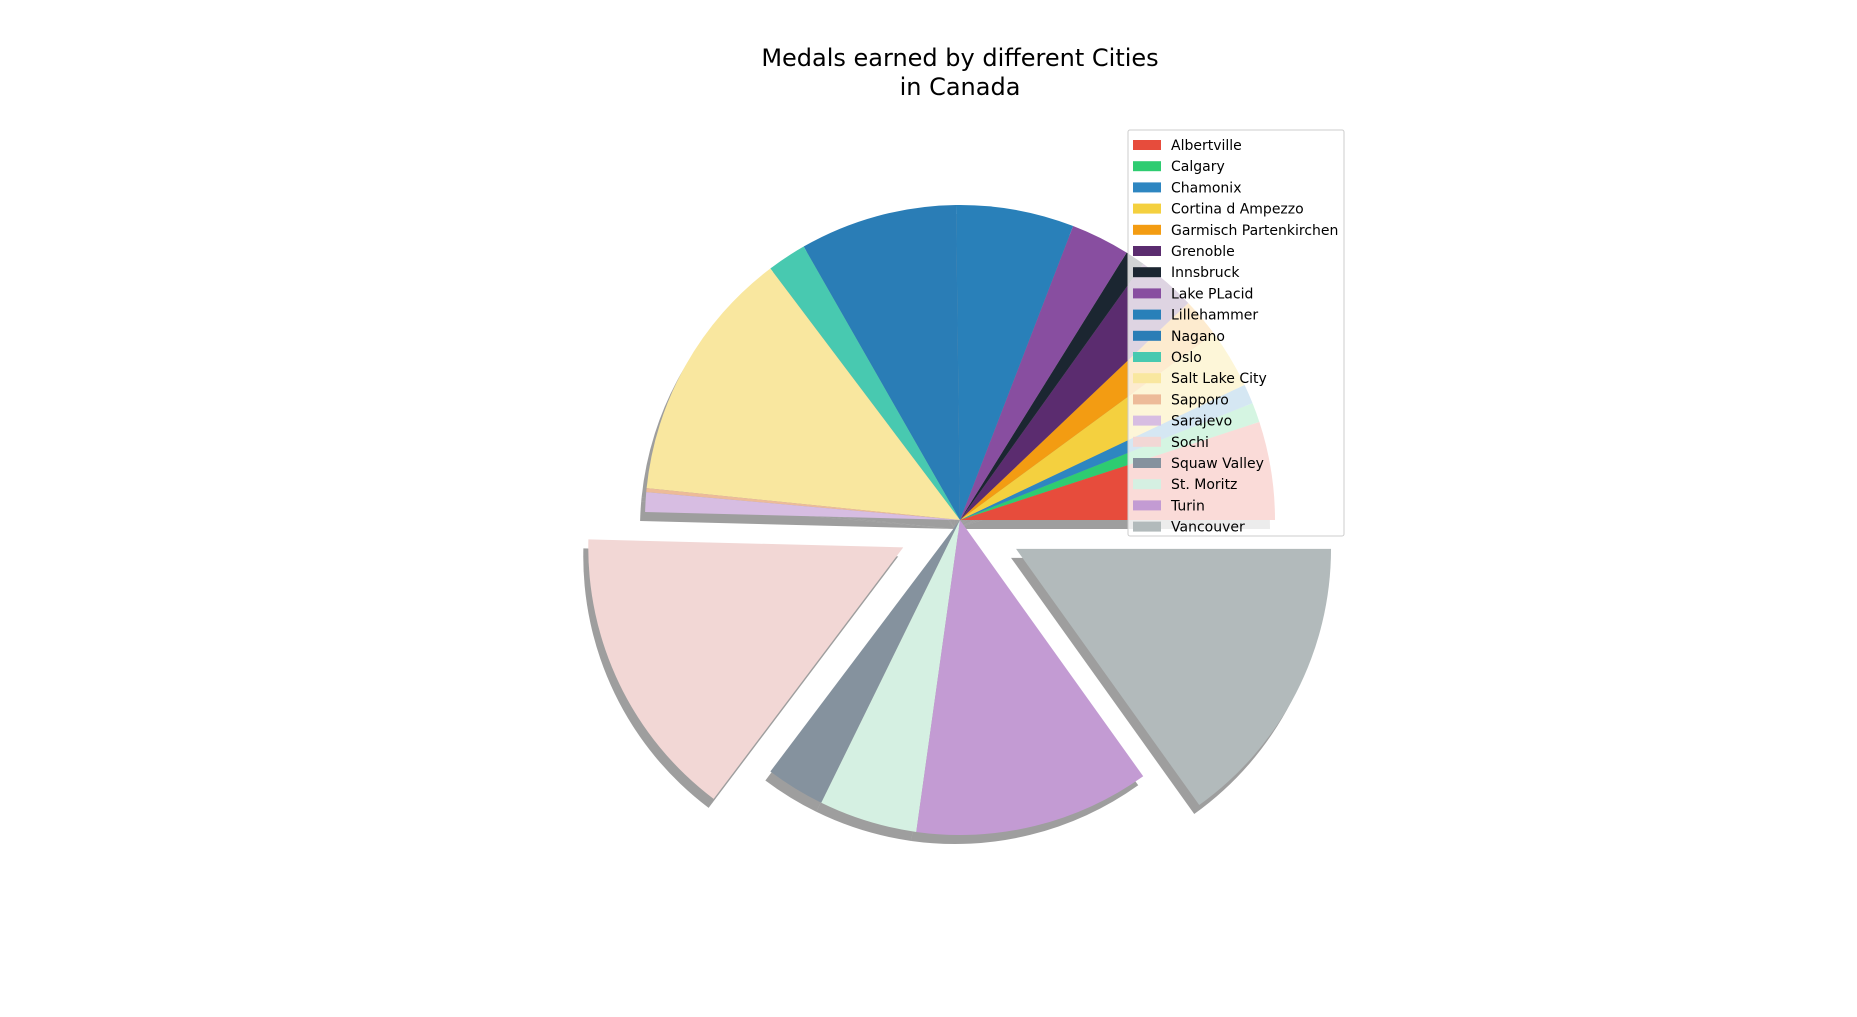 The height and width of the screenshot is (1017, 1857). Describe the element at coordinates (959, 58) in the screenshot. I see `chart-title-line-1: Medals earned by different Cities` at that location.